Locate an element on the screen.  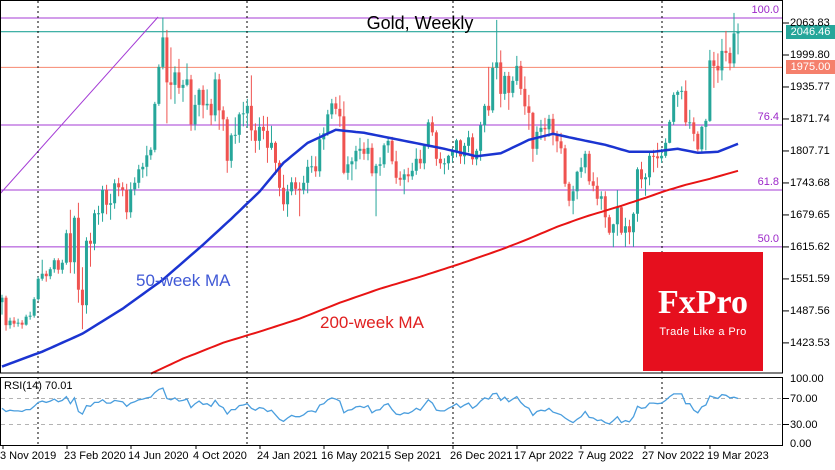
price-tick-label: 1551.59 is located at coordinates (810, 278).